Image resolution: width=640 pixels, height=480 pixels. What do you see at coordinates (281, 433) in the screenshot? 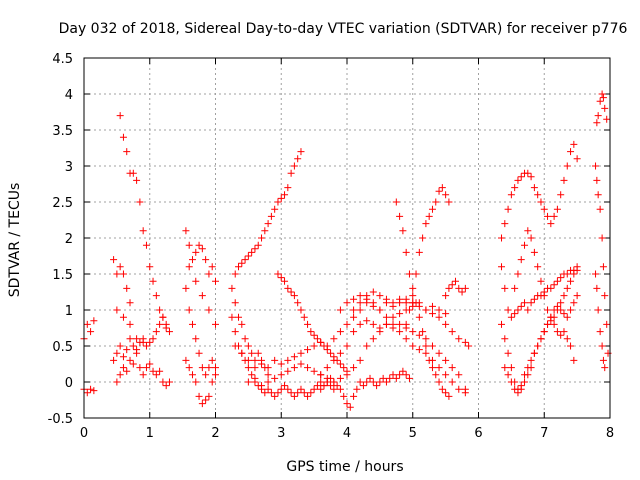
I see `x-tick-label: 3` at bounding box center [281, 433].